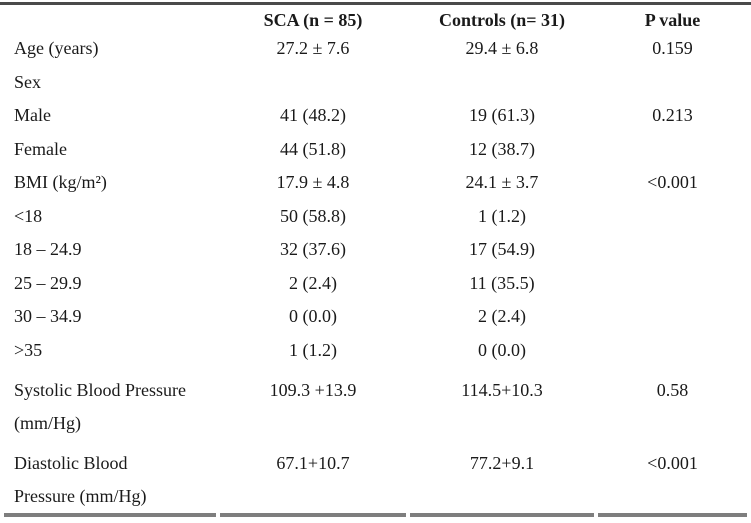 This screenshot has height=523, width=751. I want to click on table-row: 25 – 29.9 2 (2.4) 11 (35.5), so click(375, 284).